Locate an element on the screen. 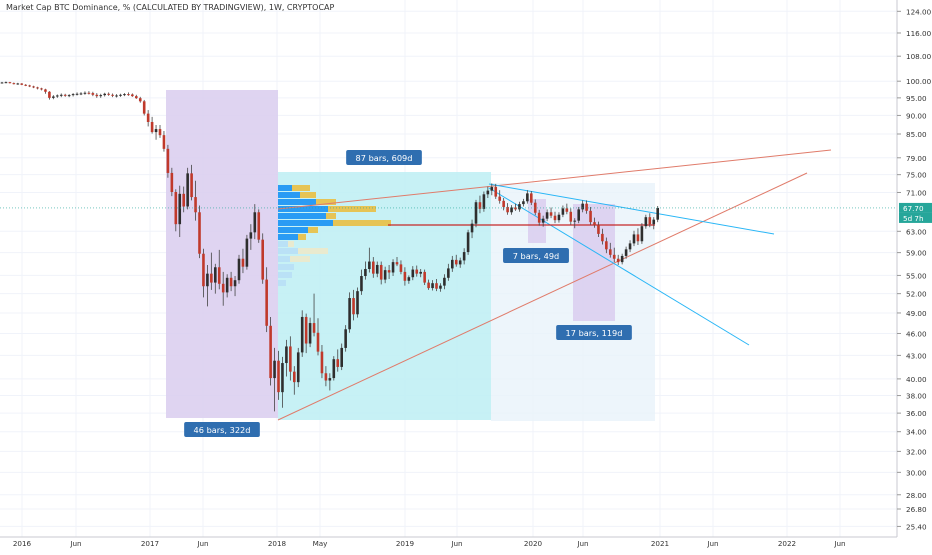 This screenshot has height=555, width=932. trendline-channel is located at coordinates (619, 266).